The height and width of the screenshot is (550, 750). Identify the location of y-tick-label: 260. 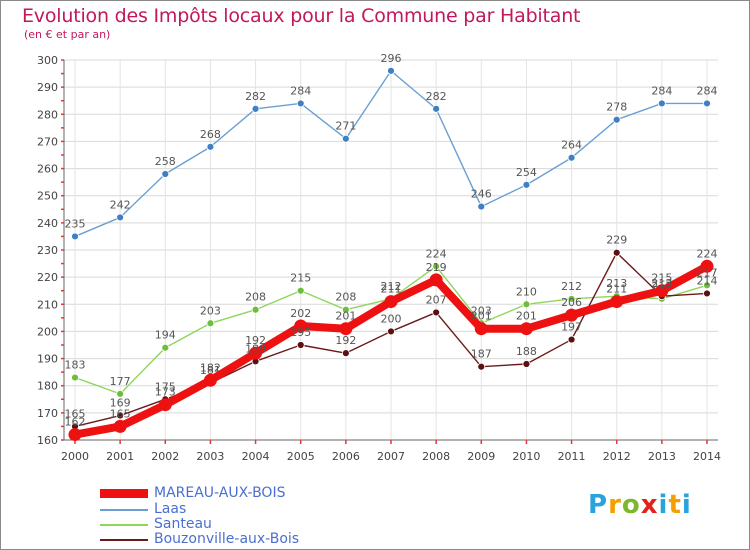
(47, 169).